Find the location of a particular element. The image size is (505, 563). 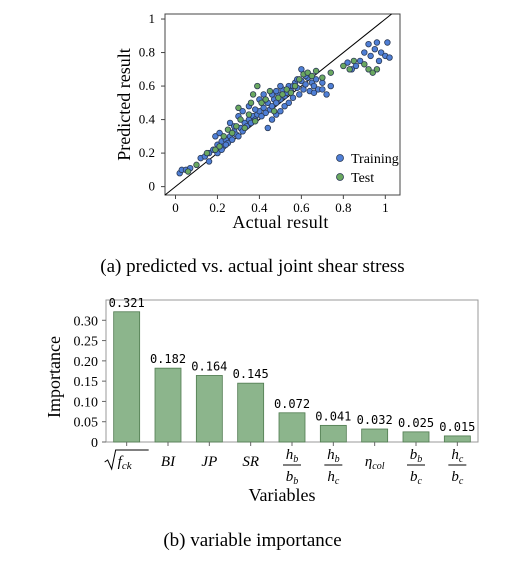

x-tick-label: 1 is located at coordinates (385, 207).